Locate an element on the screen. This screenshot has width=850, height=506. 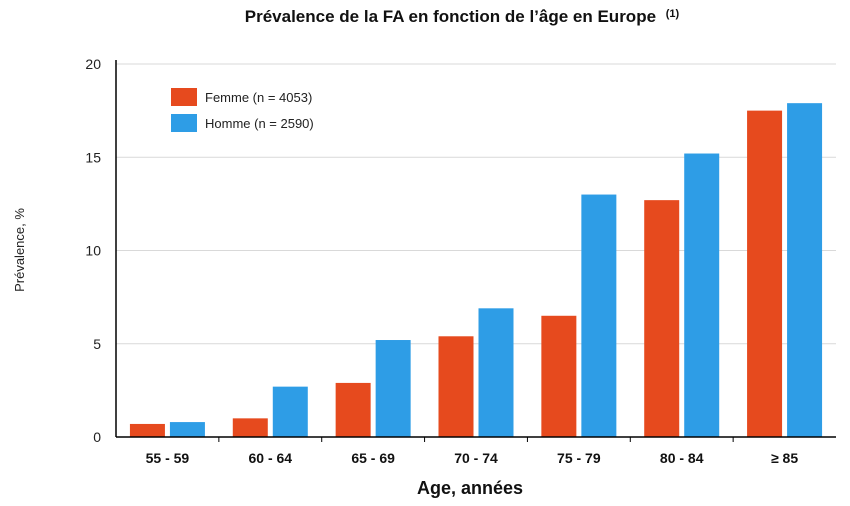
y-tick-label: 10 is located at coordinates (93, 251).